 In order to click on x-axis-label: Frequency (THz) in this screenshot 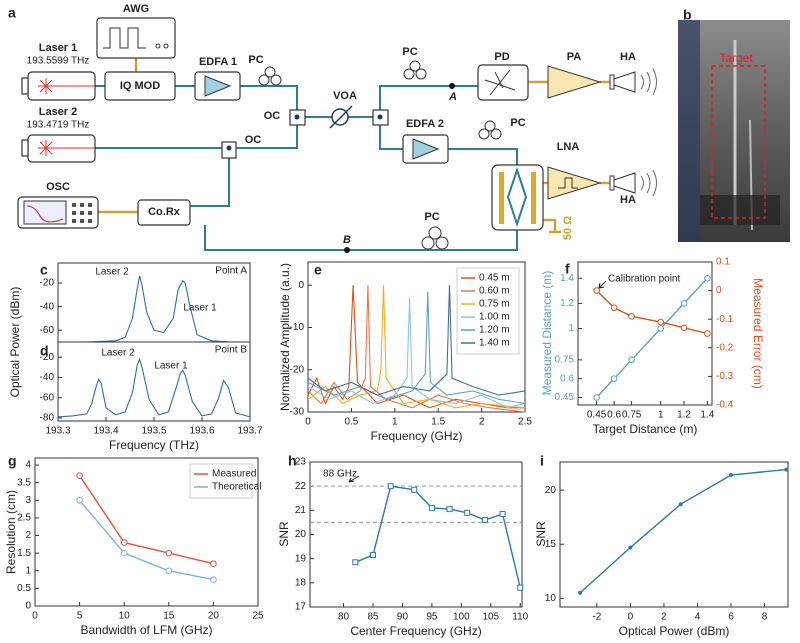, I will do `click(154, 445)`.